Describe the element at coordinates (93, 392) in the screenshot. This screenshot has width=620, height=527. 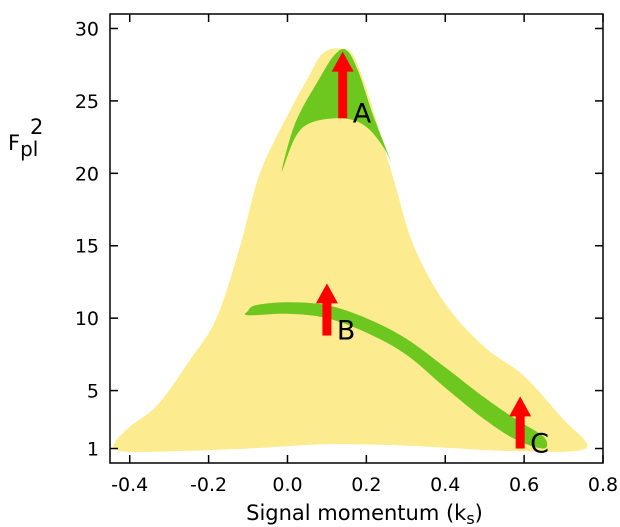
I see `y-tick-label: 5` at that location.